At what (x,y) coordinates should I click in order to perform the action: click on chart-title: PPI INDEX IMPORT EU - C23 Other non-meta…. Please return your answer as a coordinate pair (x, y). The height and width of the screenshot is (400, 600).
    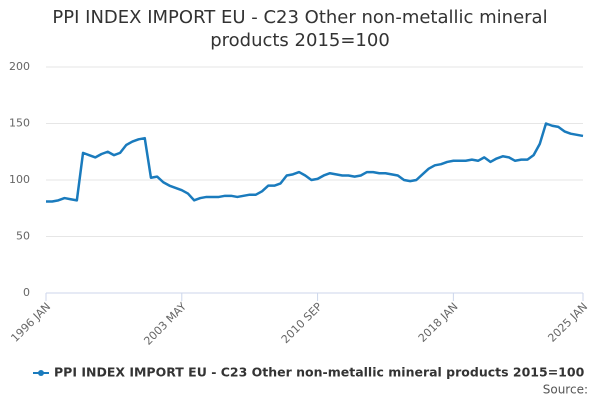
    Looking at the image, I should click on (300, 29).